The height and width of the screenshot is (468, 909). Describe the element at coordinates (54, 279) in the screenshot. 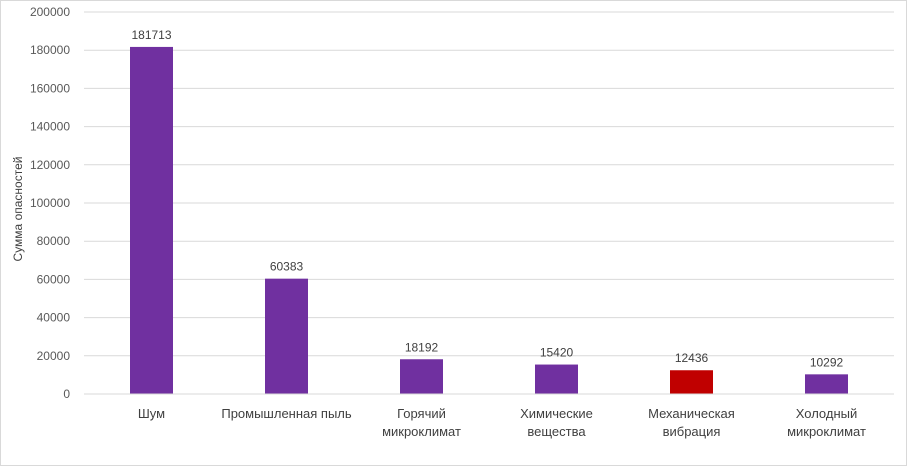

I see `y-tick-label: 60000` at that location.